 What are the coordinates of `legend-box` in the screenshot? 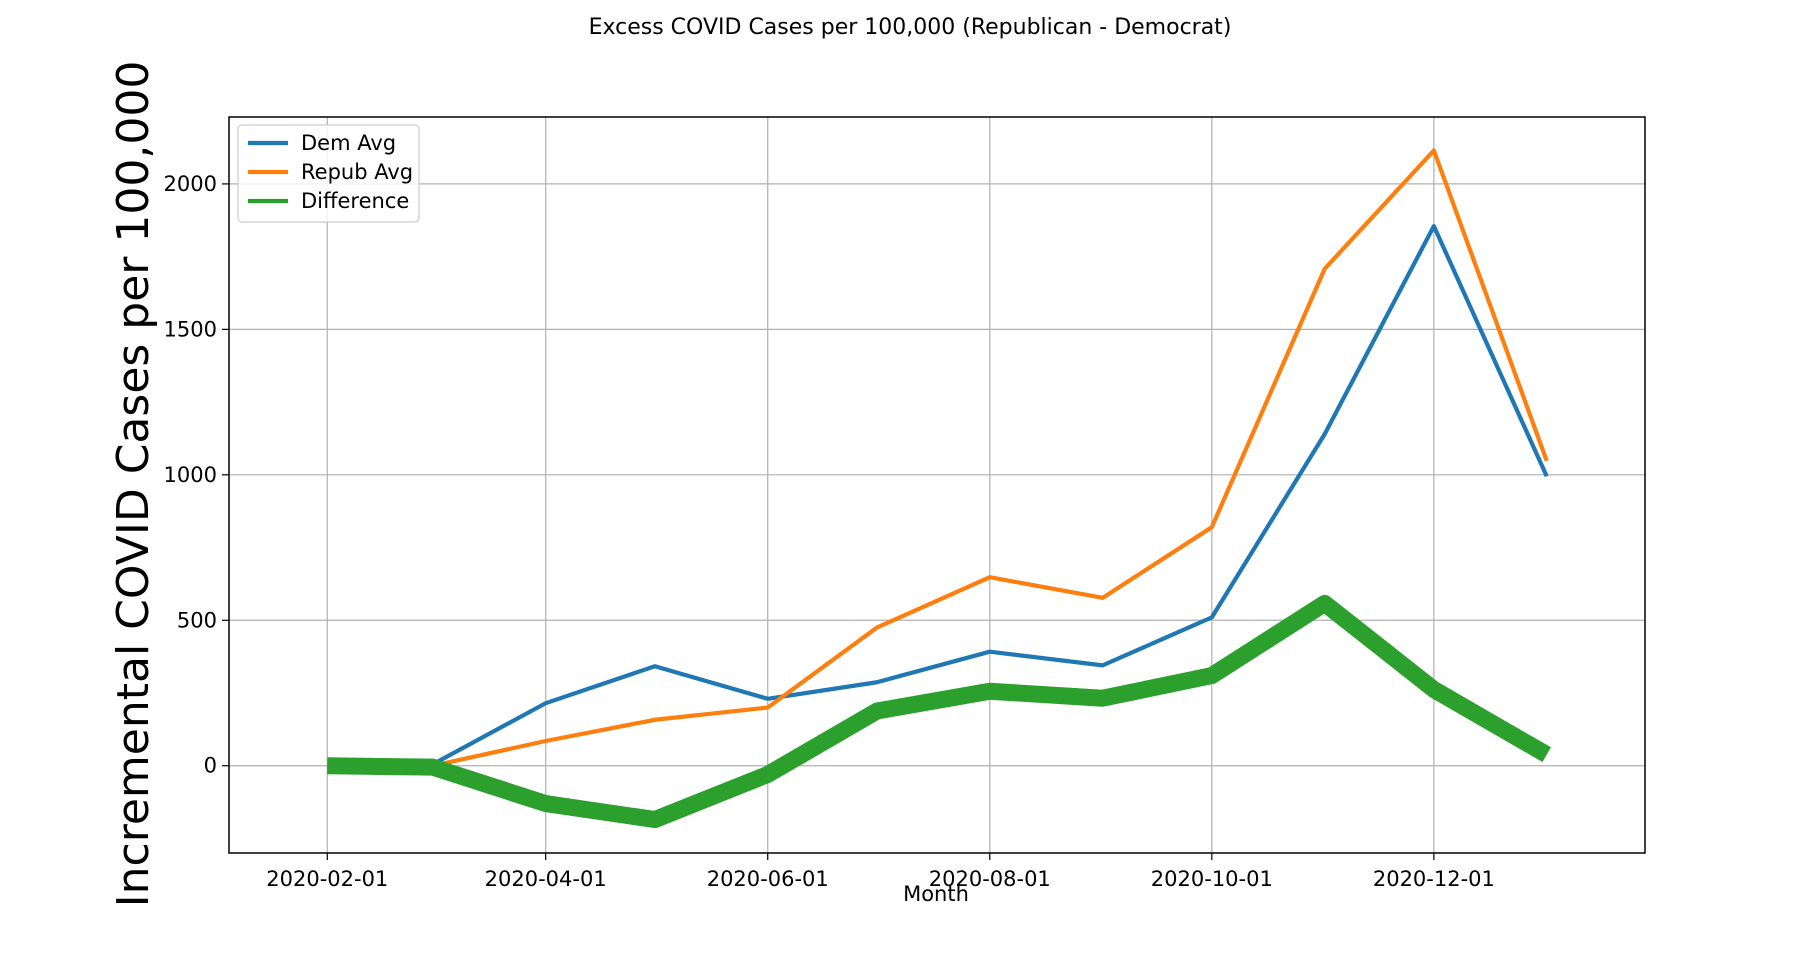 It's located at (328, 173).